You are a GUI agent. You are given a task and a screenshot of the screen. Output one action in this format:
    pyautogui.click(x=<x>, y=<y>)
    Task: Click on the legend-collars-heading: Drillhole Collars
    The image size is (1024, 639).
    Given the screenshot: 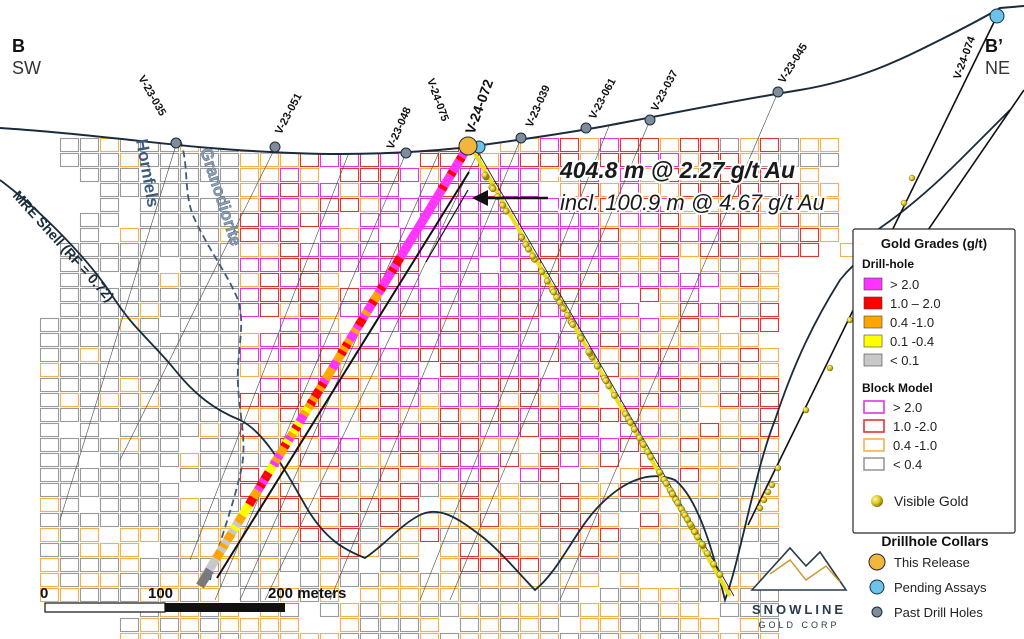 What is the action you would take?
    pyautogui.click(x=935, y=541)
    